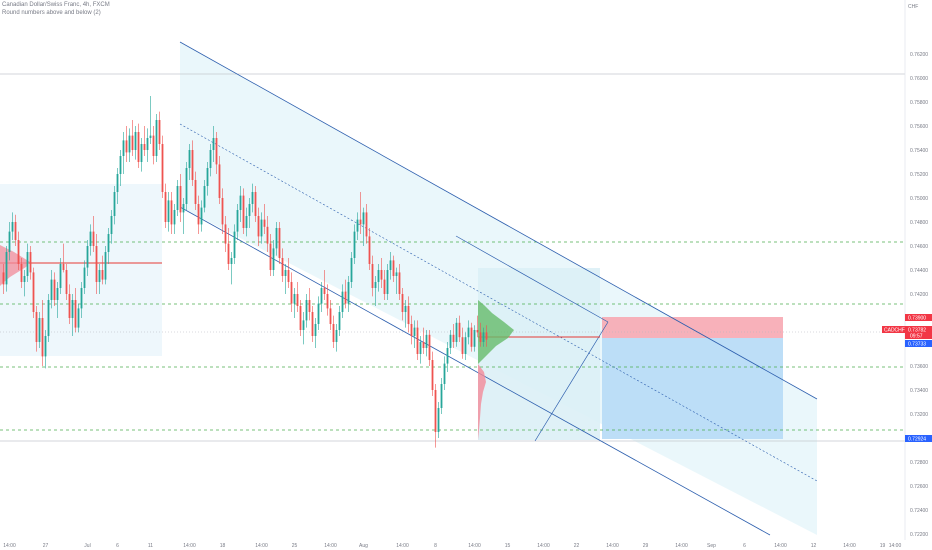  What do you see at coordinates (919, 175) in the screenshot?
I see `price-tick-label: 0.75200` at bounding box center [919, 175].